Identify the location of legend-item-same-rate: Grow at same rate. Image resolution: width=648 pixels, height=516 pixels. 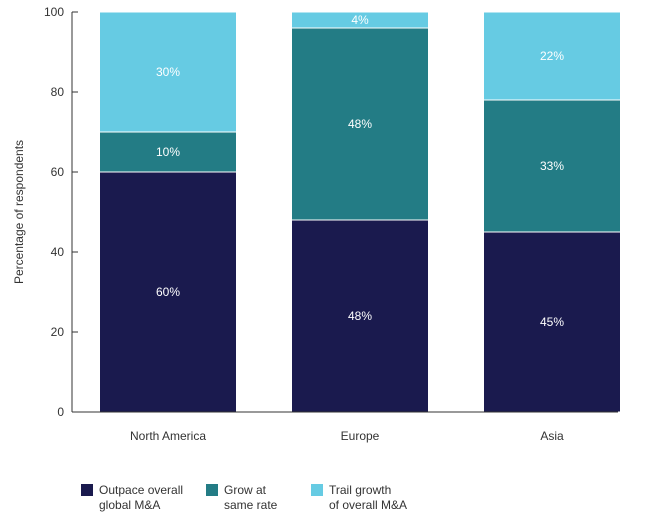
(258, 498).